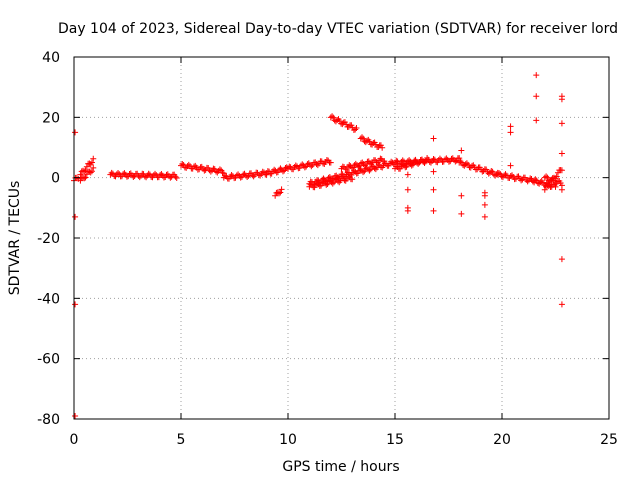 This screenshot has height=480, width=640. I want to click on x-tick-label: 20, so click(502, 440).